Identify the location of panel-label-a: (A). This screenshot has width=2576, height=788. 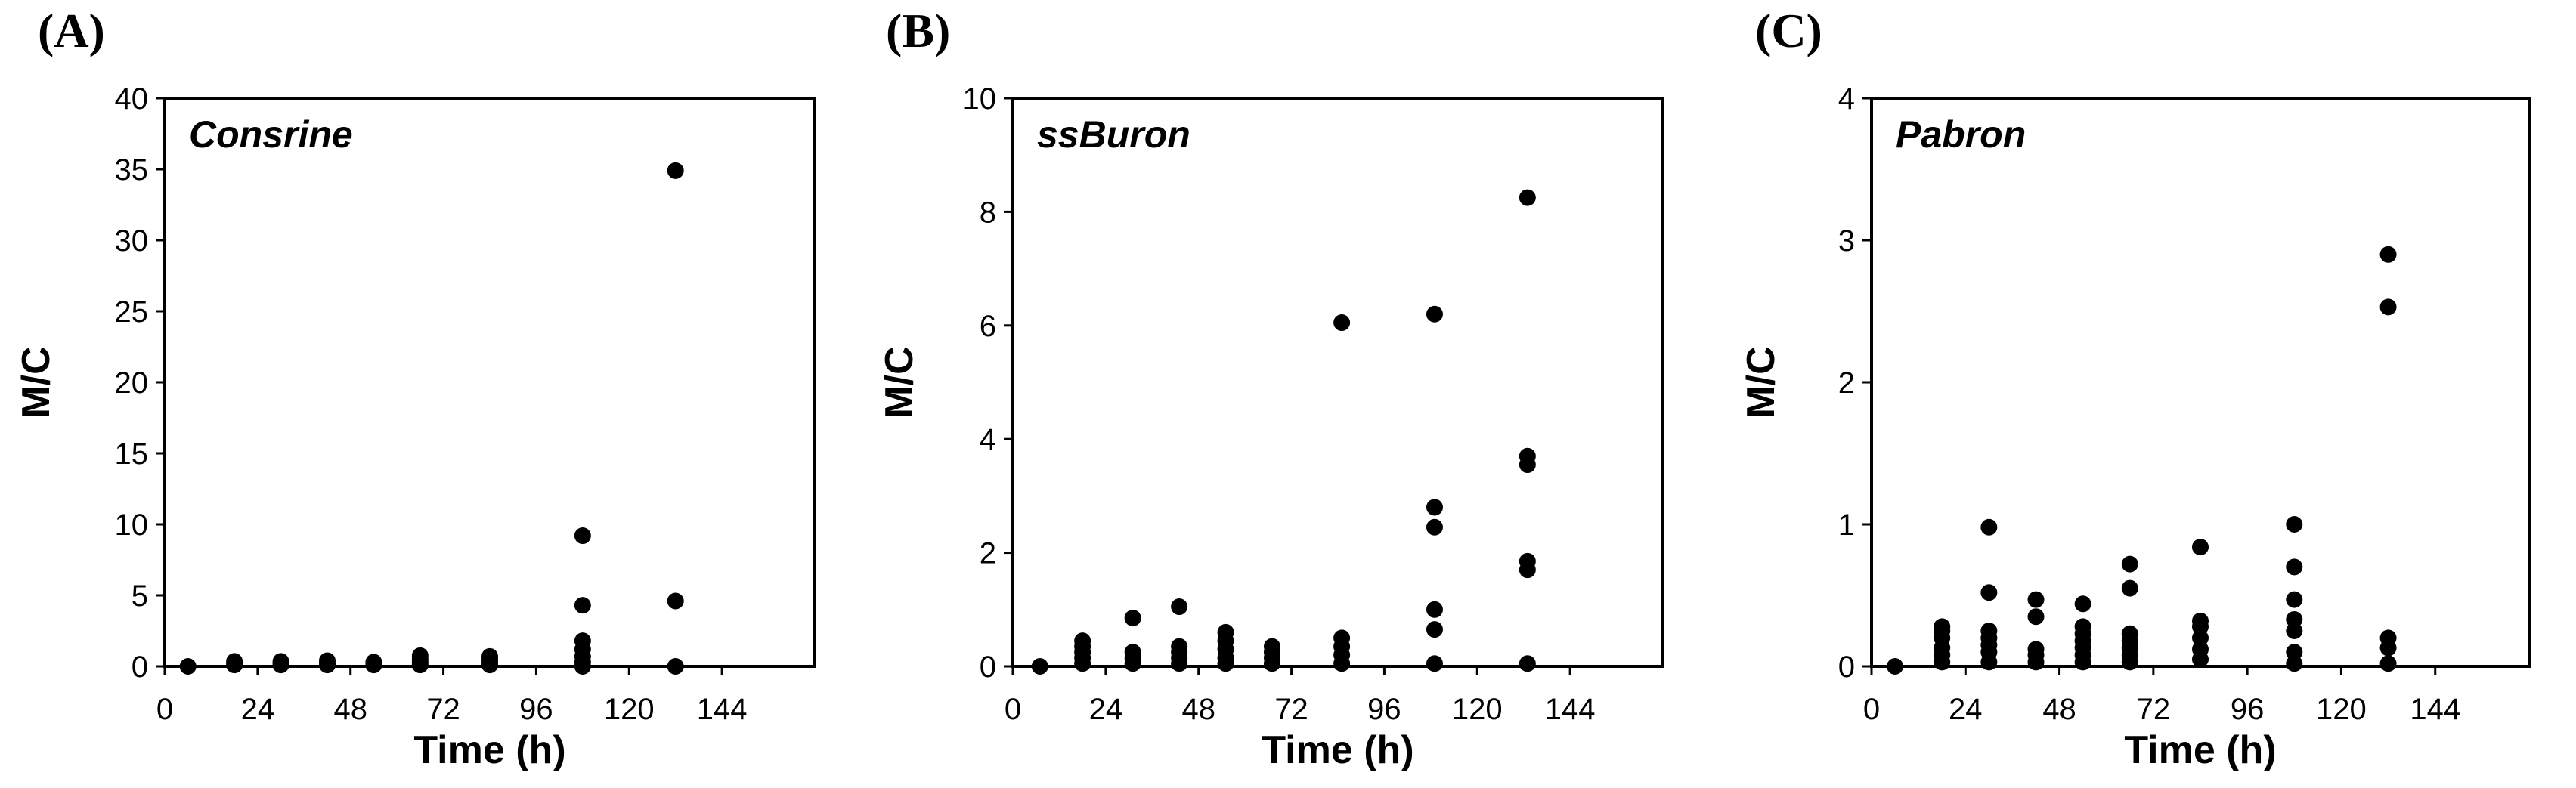
(71, 30).